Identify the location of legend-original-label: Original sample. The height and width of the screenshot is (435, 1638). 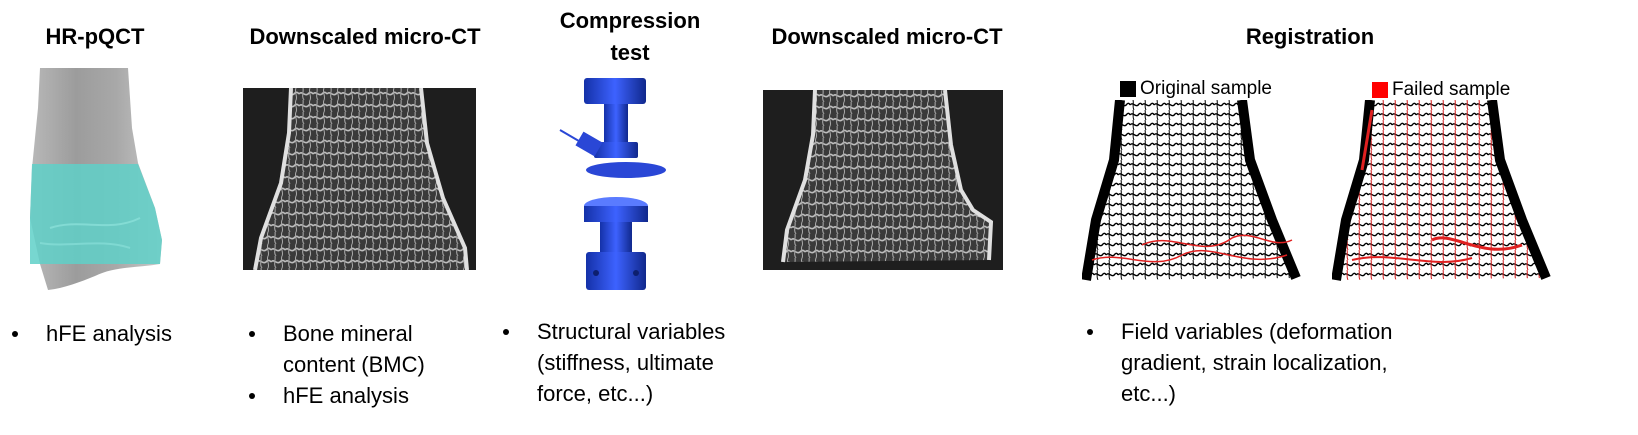
(1206, 88).